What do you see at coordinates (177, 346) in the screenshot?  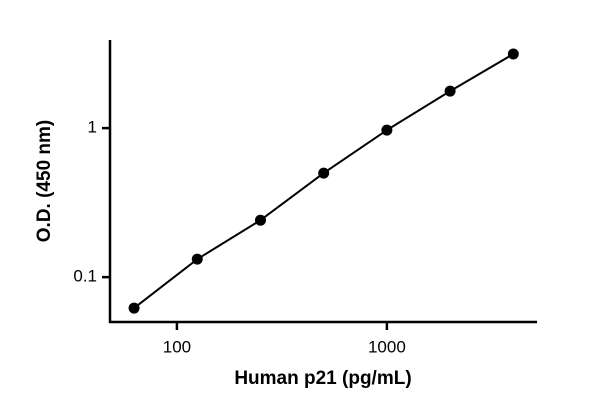 I see `x-tick-label: 100` at bounding box center [177, 346].